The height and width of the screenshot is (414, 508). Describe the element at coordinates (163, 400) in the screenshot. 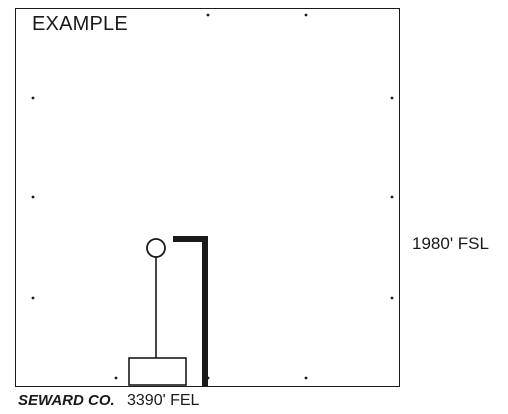

I see `east-line-distance: 3390' FEL` at that location.